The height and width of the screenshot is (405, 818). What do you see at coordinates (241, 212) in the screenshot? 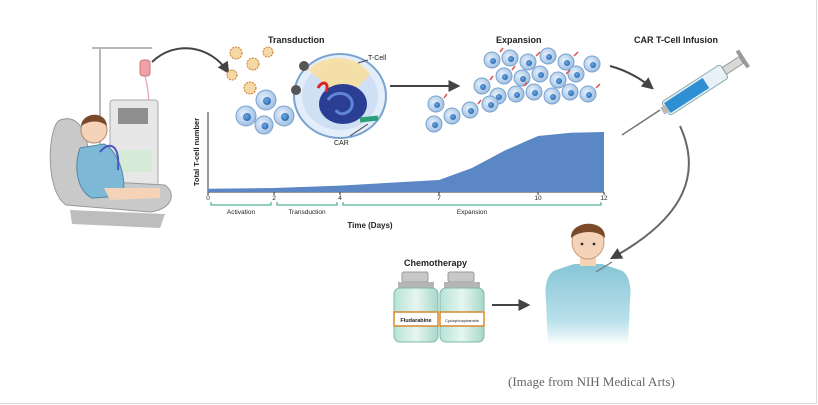
I see `phase-label: Activation` at bounding box center [241, 212].